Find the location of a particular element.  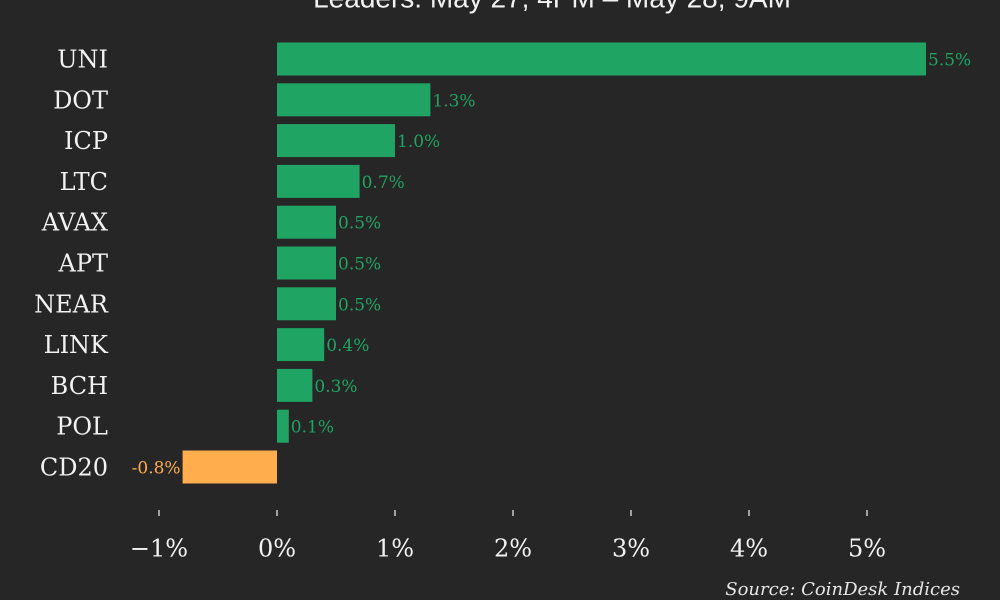

value-label: 1.0% is located at coordinates (418, 142).